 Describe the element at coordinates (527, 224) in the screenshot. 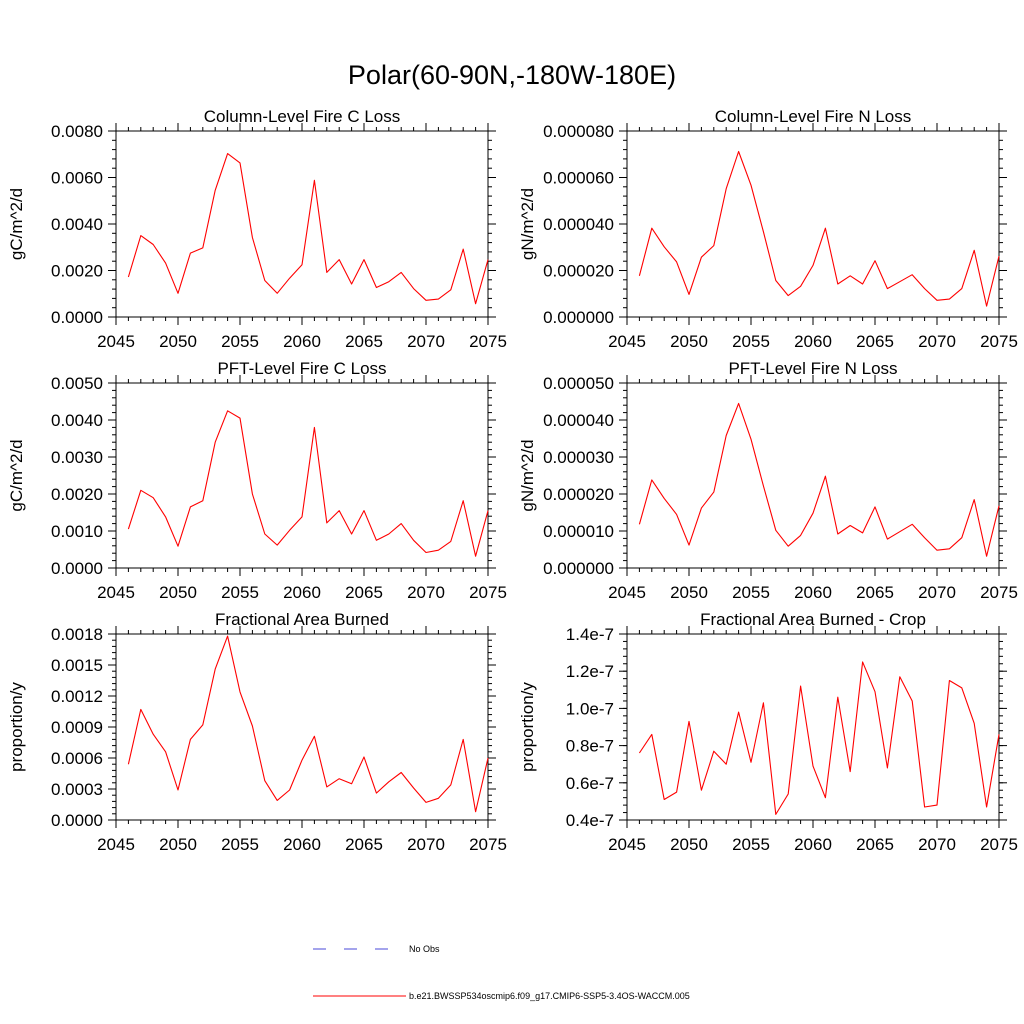

I see `y-axis-label: gN/m^2/d` at that location.